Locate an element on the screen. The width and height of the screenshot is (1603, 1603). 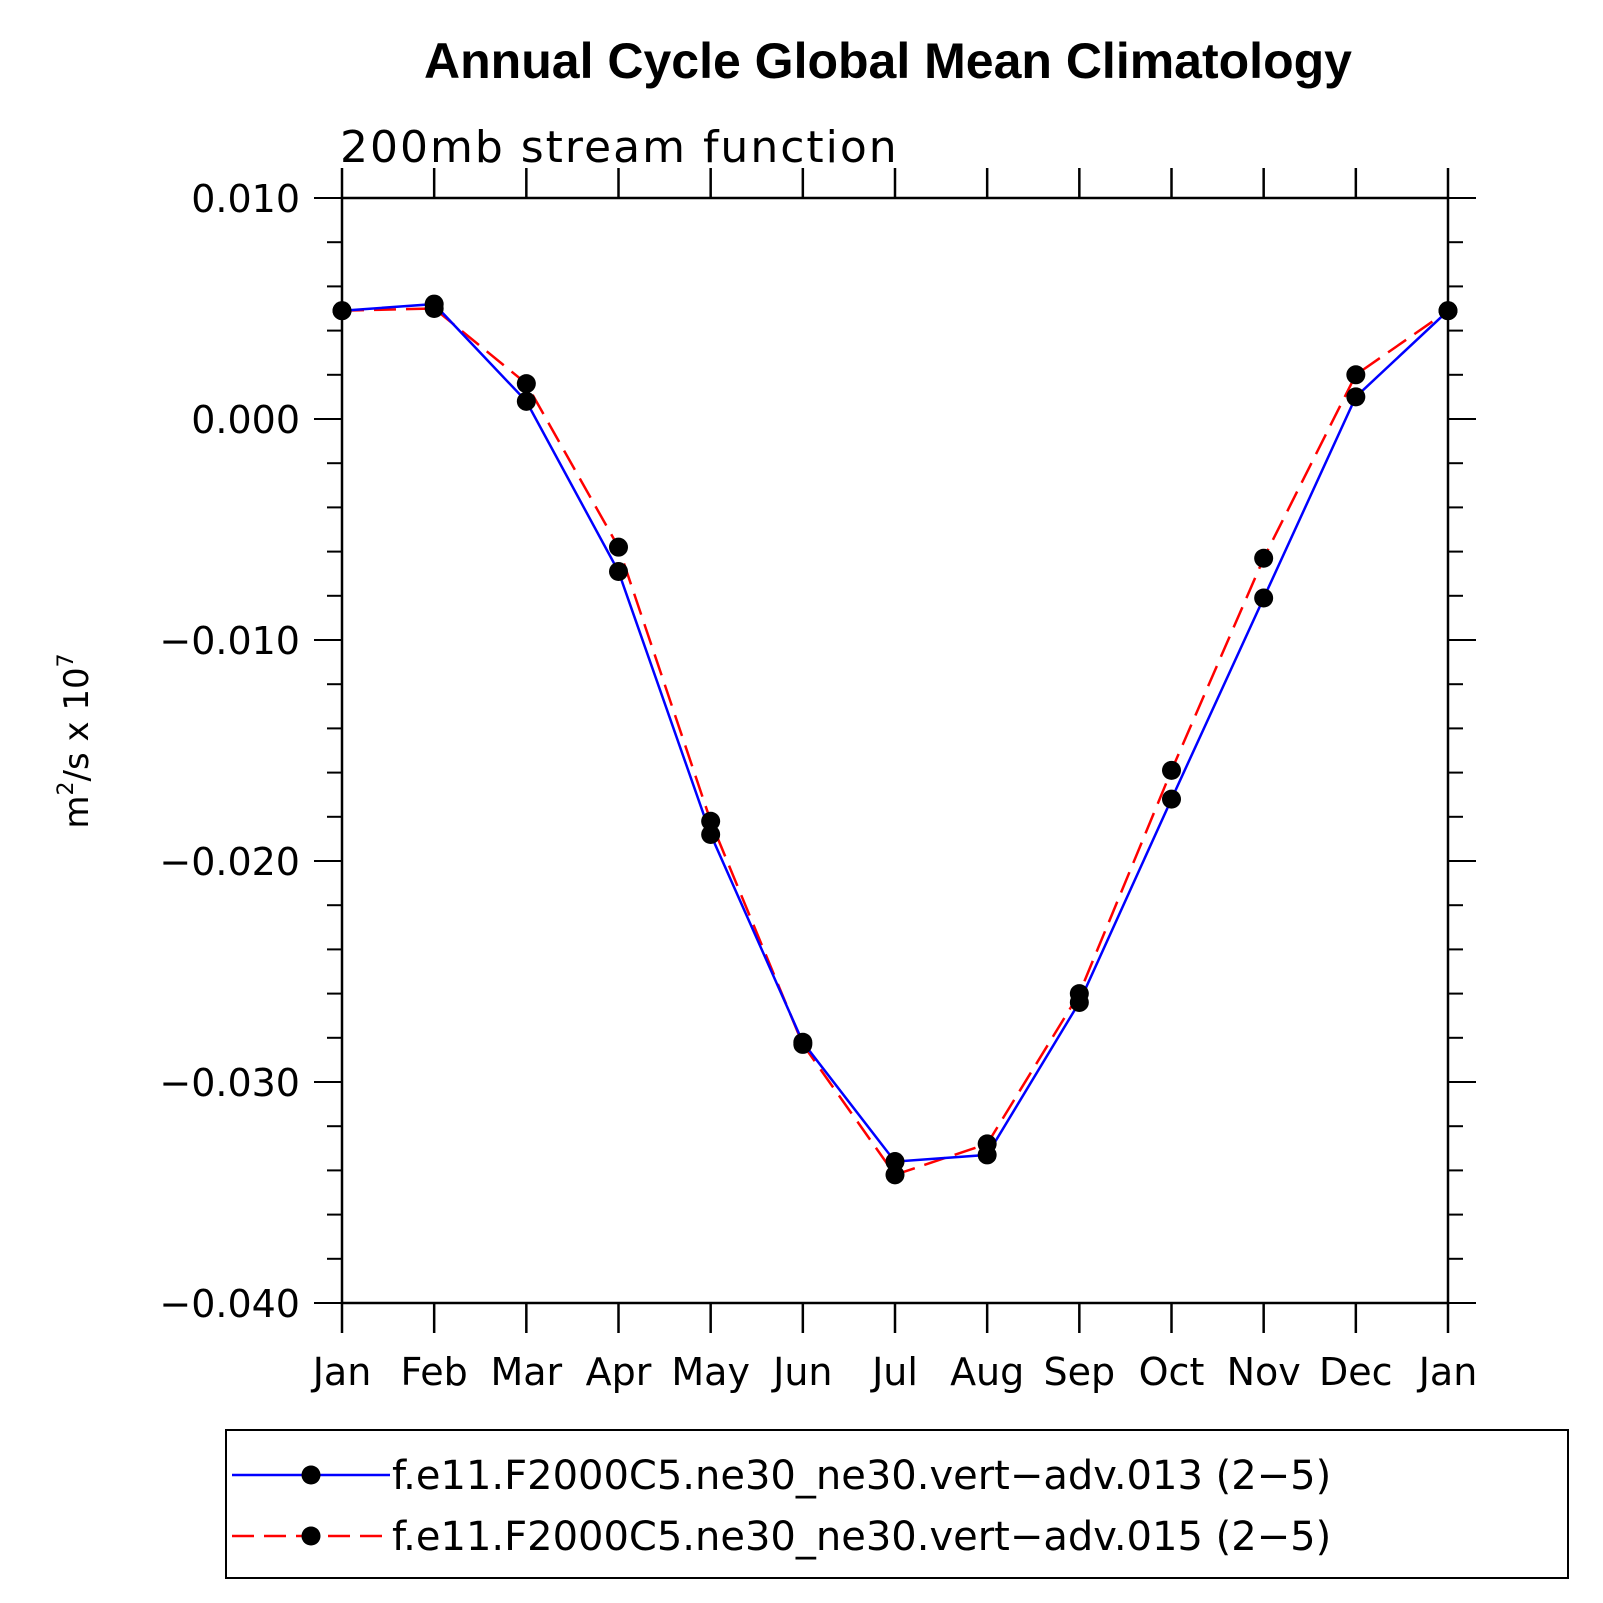
y-axis-label-base: m is located at coordinates (77, 812).